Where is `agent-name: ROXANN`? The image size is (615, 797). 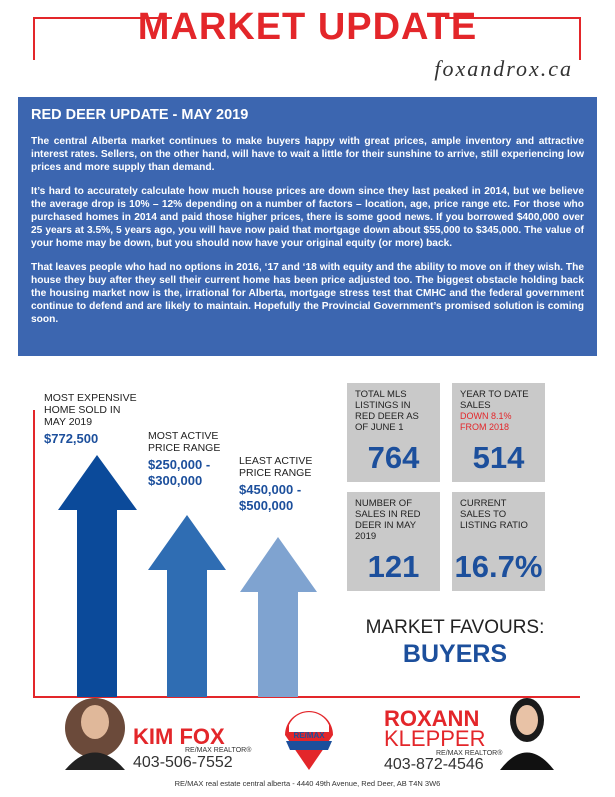 agent-name: ROXANN is located at coordinates (432, 718).